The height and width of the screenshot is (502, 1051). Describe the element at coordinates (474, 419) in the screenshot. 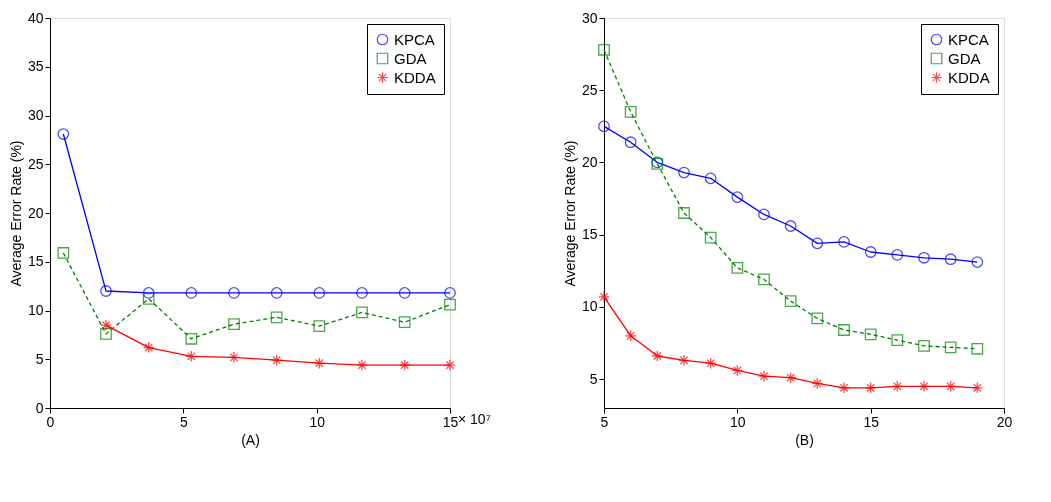

I see `text: × 10⁷` at that location.